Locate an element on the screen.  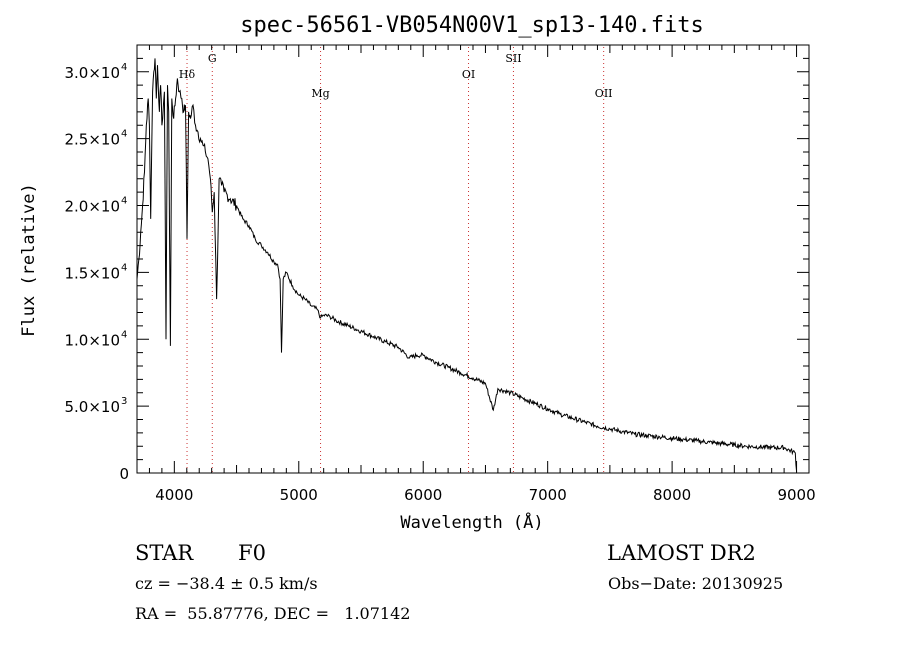
spectral-subclass: F0 is located at coordinates (252, 553).